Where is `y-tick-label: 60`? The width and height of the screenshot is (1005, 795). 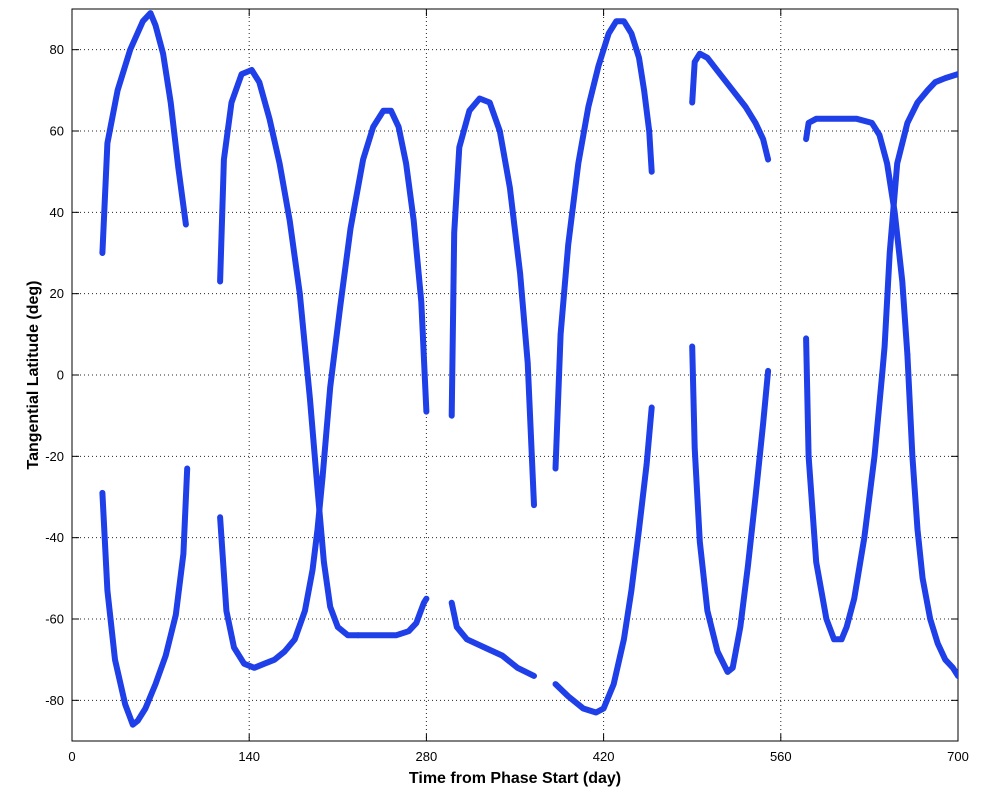 y-tick-label: 60 is located at coordinates (57, 131).